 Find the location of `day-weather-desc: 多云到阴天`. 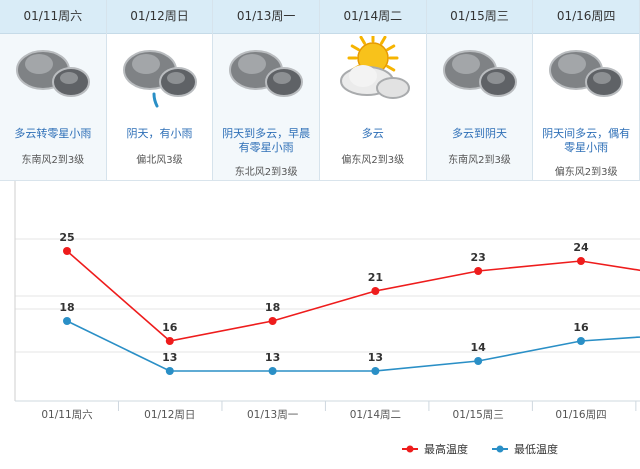

day-weather-desc: 多云到阴天 is located at coordinates (480, 134).